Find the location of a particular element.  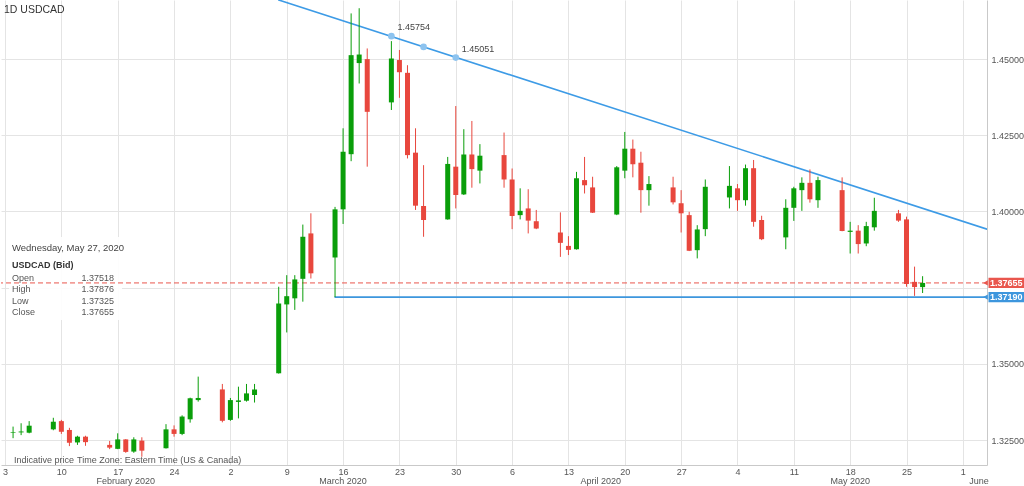

x-tick-label: 10 is located at coordinates (61, 471).